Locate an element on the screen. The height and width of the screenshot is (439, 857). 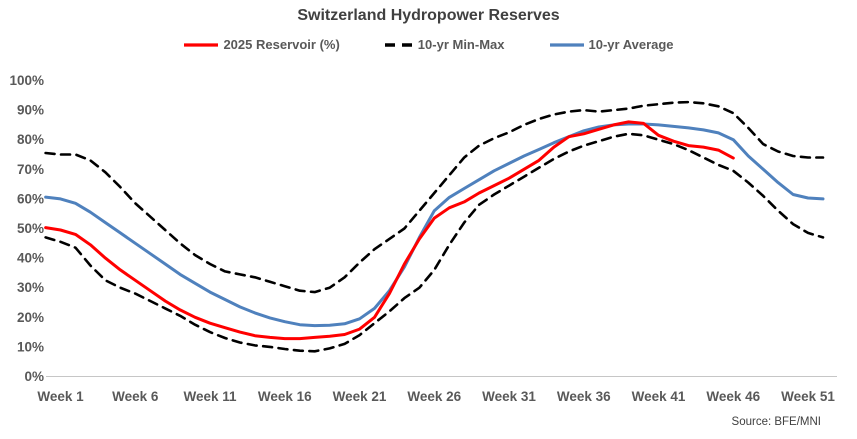
legend-swatch-2025-line is located at coordinates (201, 44).